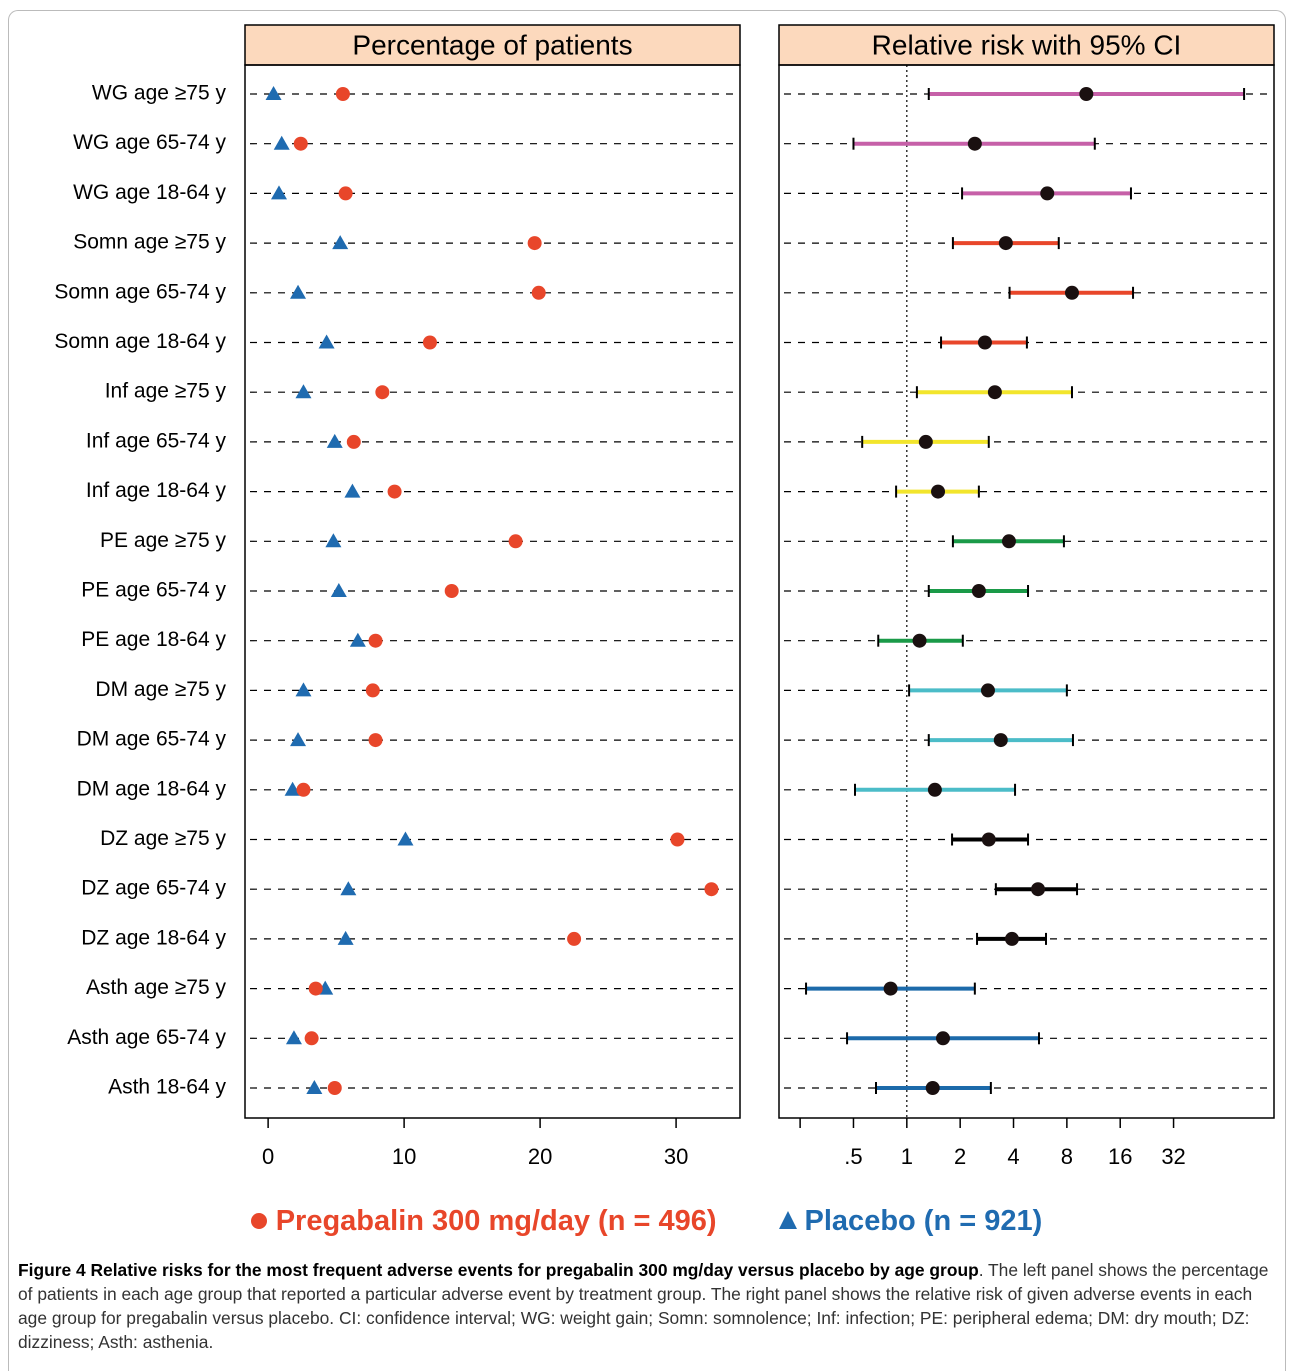 The width and height of the screenshot is (1290, 1371). I want to click on row-label: DZ age 65-74 y, so click(153, 888).